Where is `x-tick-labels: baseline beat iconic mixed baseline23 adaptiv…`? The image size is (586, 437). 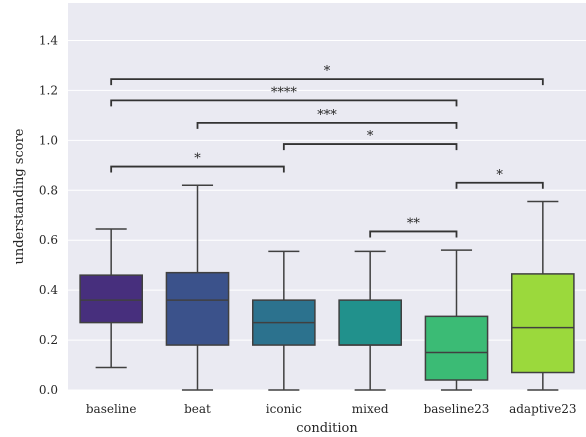 x-tick-labels: baseline beat iconic mixed baseline23 adaptiv… is located at coordinates (331, 409).